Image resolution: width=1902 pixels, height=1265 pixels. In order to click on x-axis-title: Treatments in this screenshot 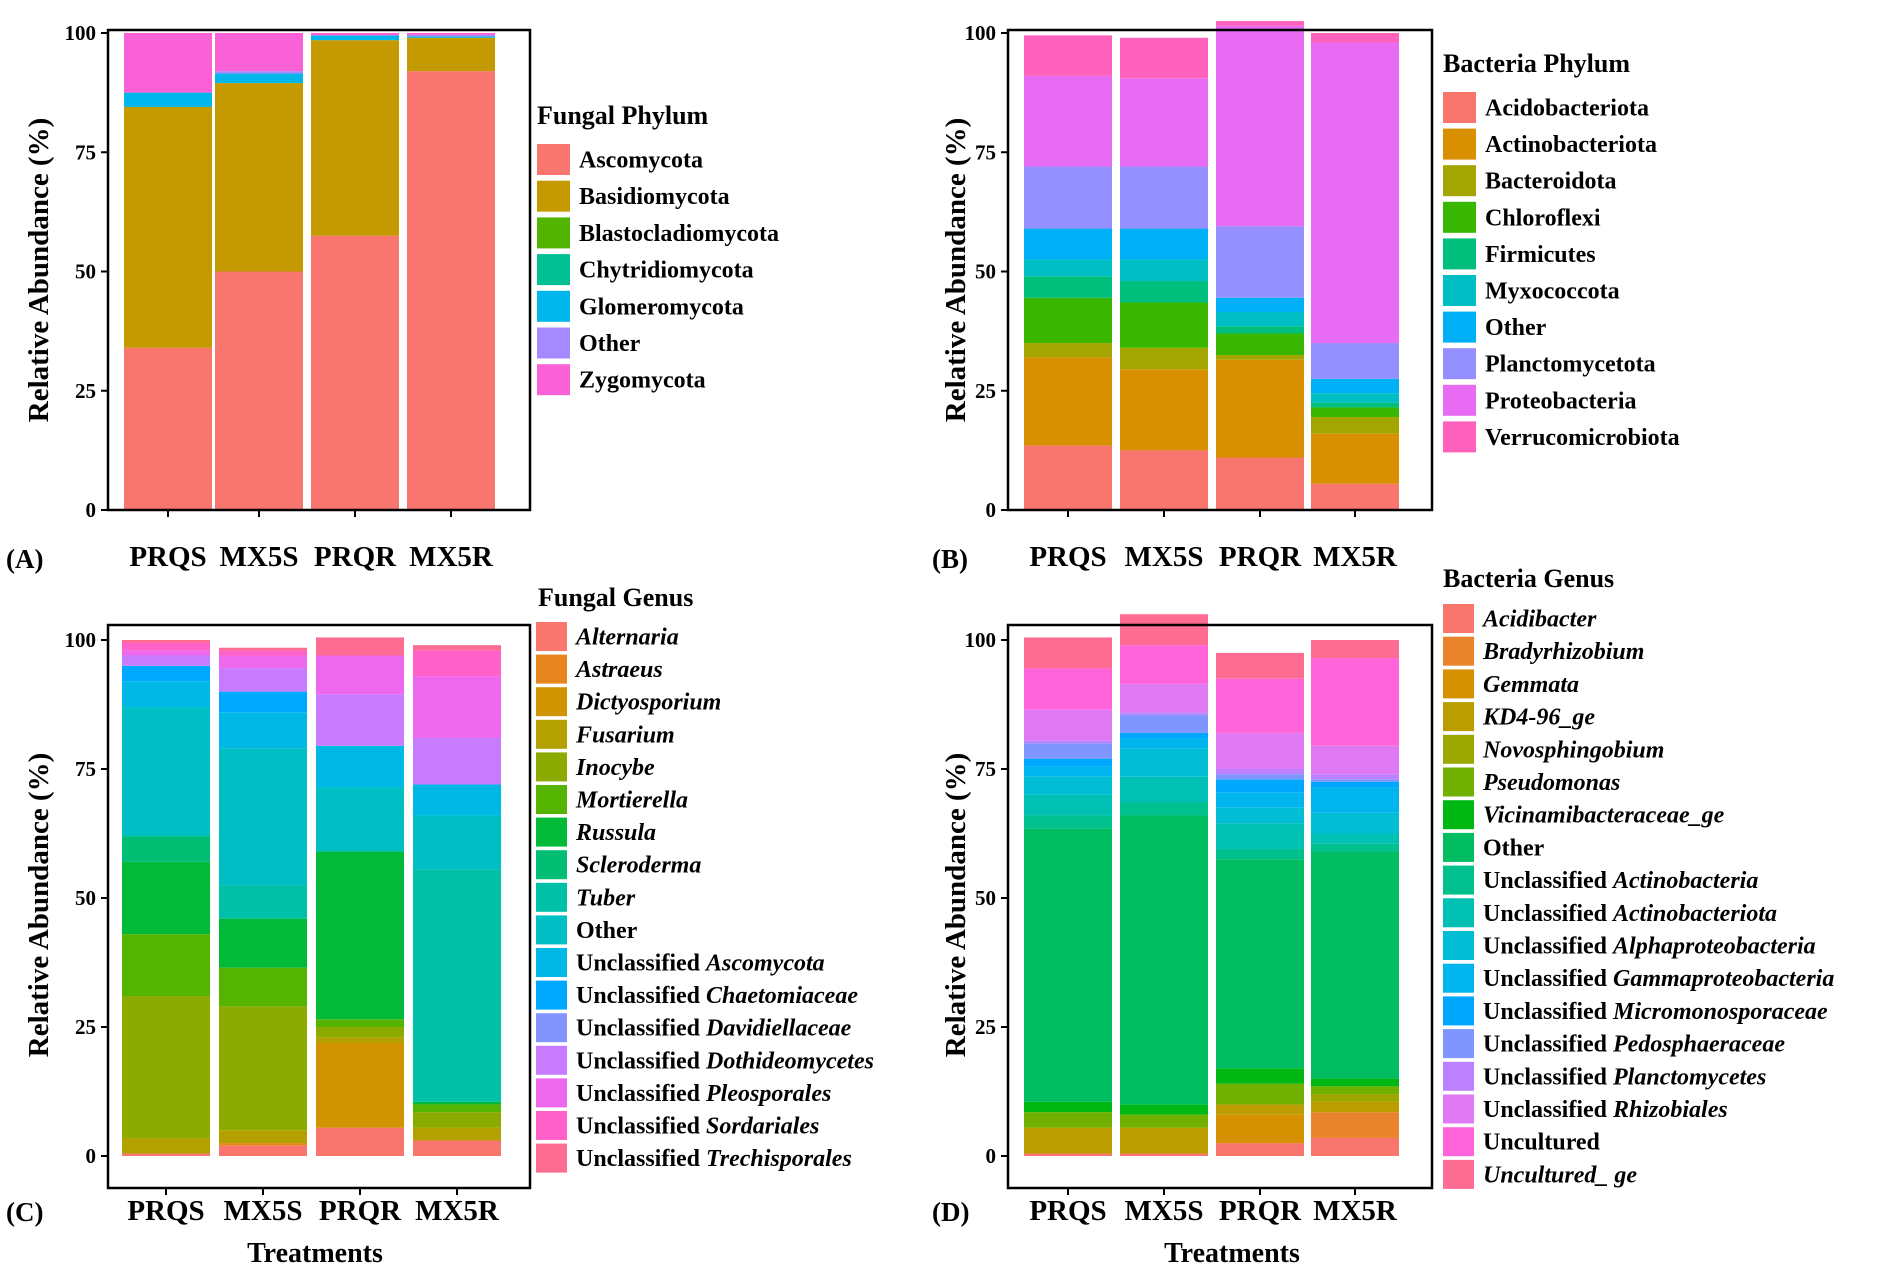, I will do `click(315, 1251)`.